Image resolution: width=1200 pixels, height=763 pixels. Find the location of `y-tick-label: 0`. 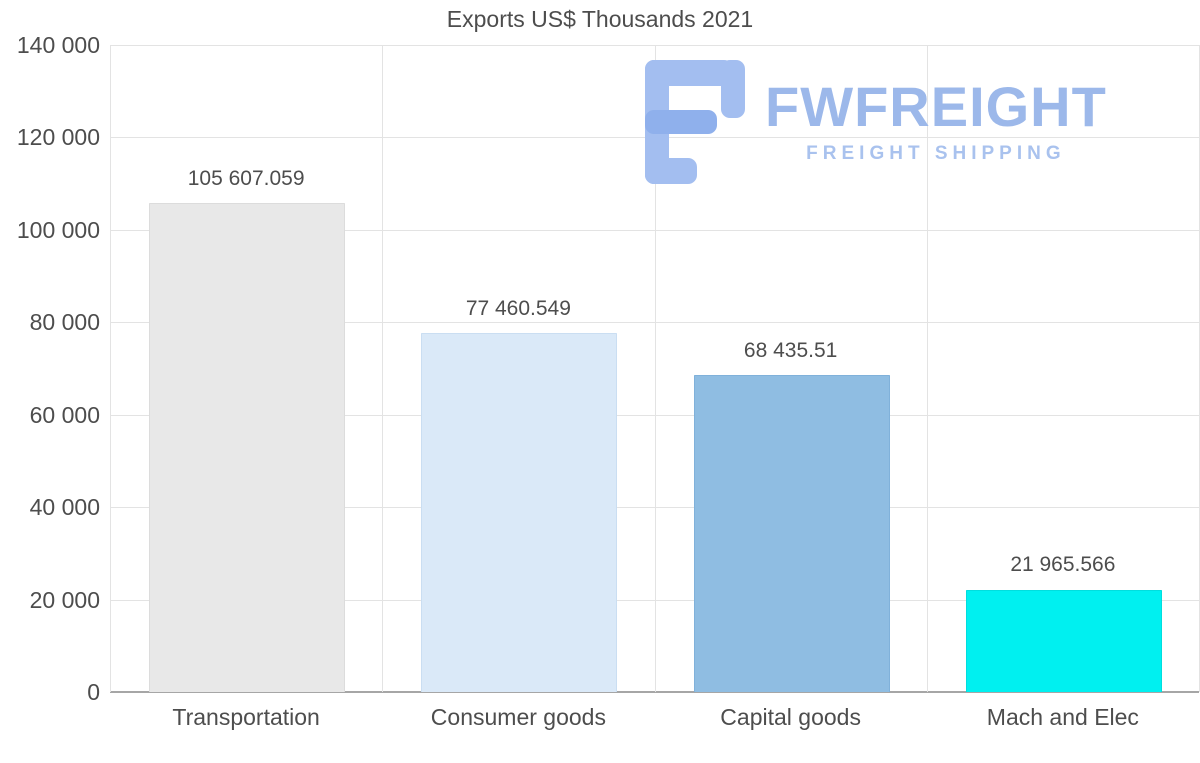

y-tick-label: 0 is located at coordinates (93, 692).